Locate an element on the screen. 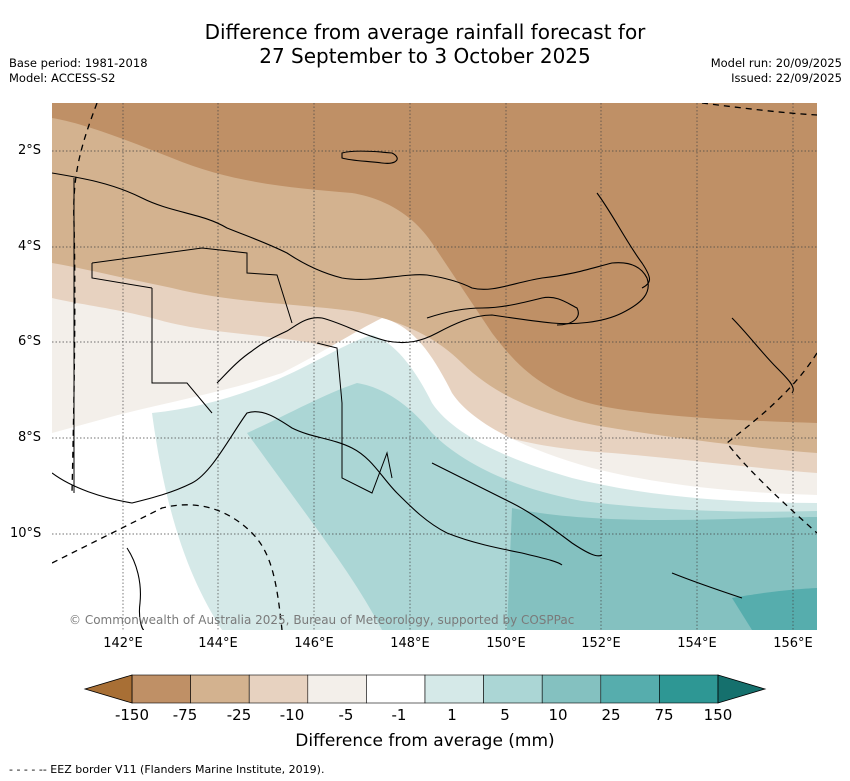 This screenshot has width=850, height=781. lon-label-146e: 146°E is located at coordinates (314, 643).